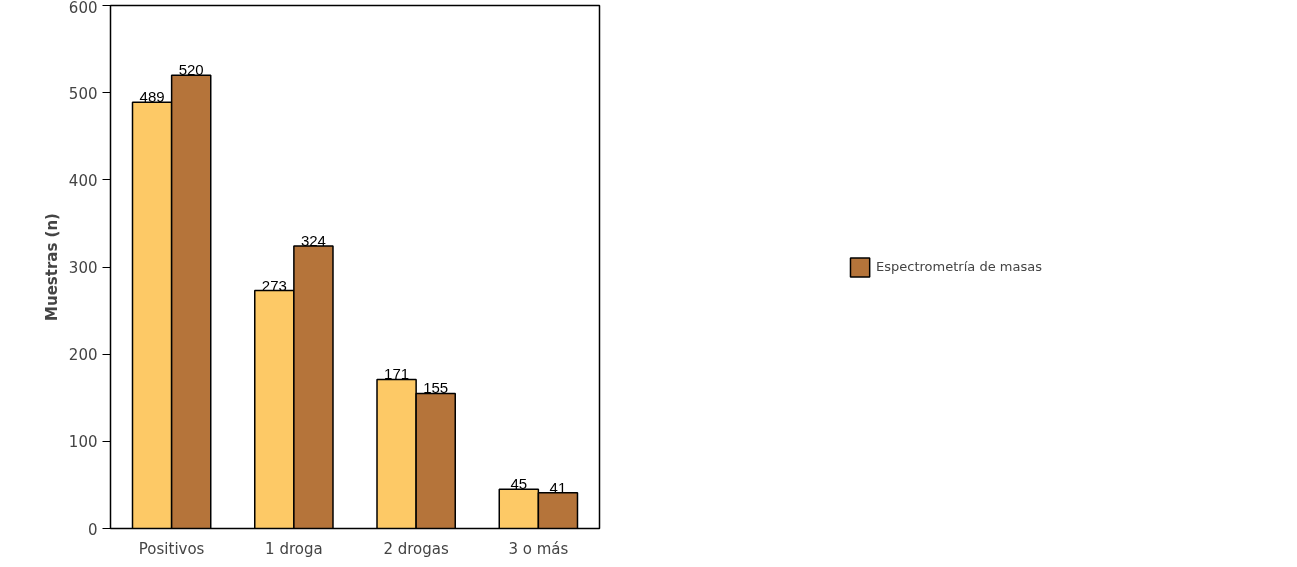 This screenshot has height=567, width=1297. Describe the element at coordinates (51, 267) in the screenshot. I see `y-axis-title: Muestras (n)` at that location.